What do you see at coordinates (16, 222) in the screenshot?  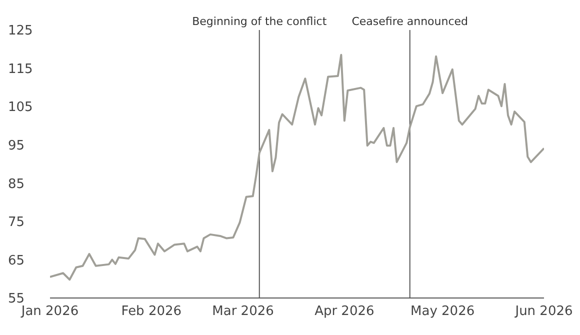 I see `y-tick-label: 75` at bounding box center [16, 222].